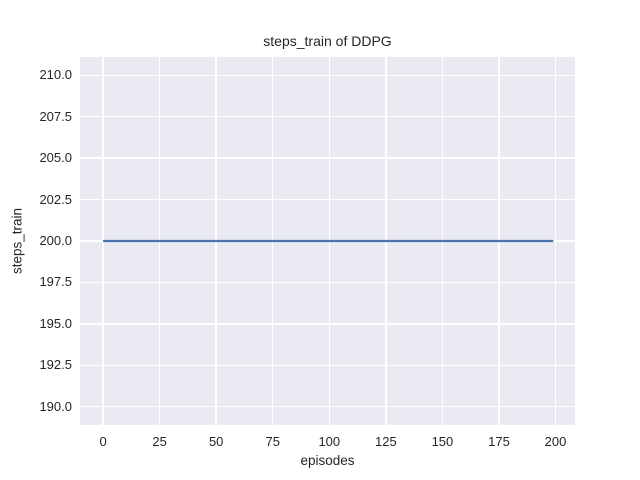 This screenshot has height=480, width=640. Describe the element at coordinates (327, 460) in the screenshot. I see `x-axis-label: episodes` at that location.